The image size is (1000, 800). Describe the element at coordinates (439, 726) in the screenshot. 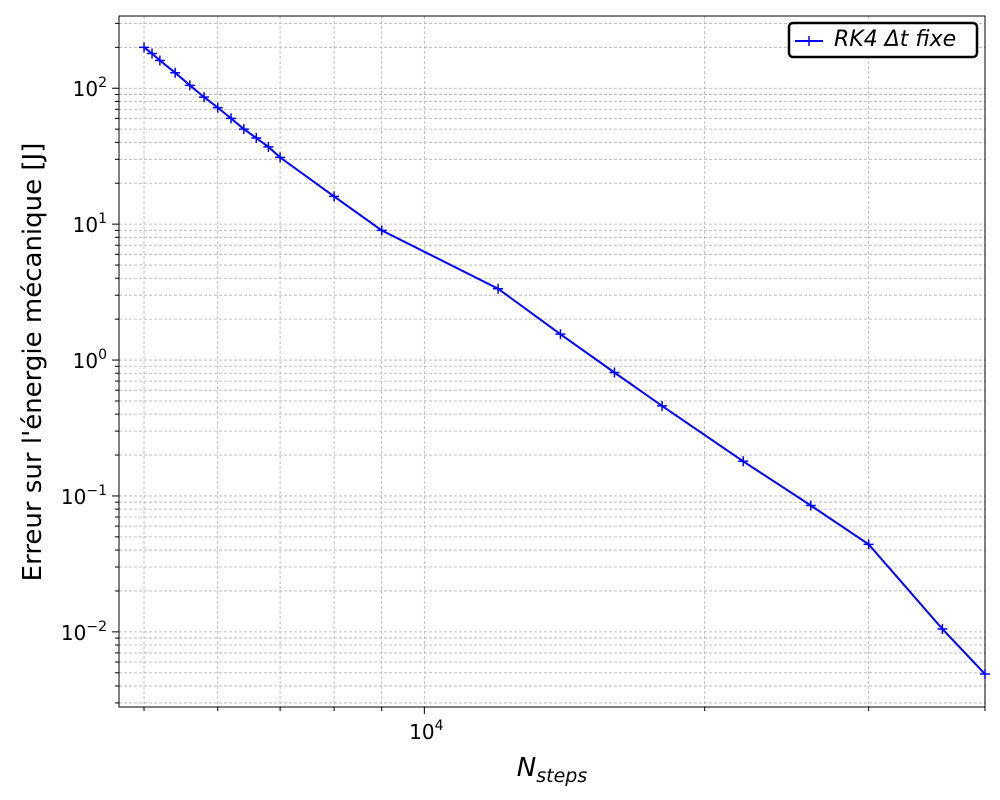

I see `x-tick-label-exponent: 4` at that location.